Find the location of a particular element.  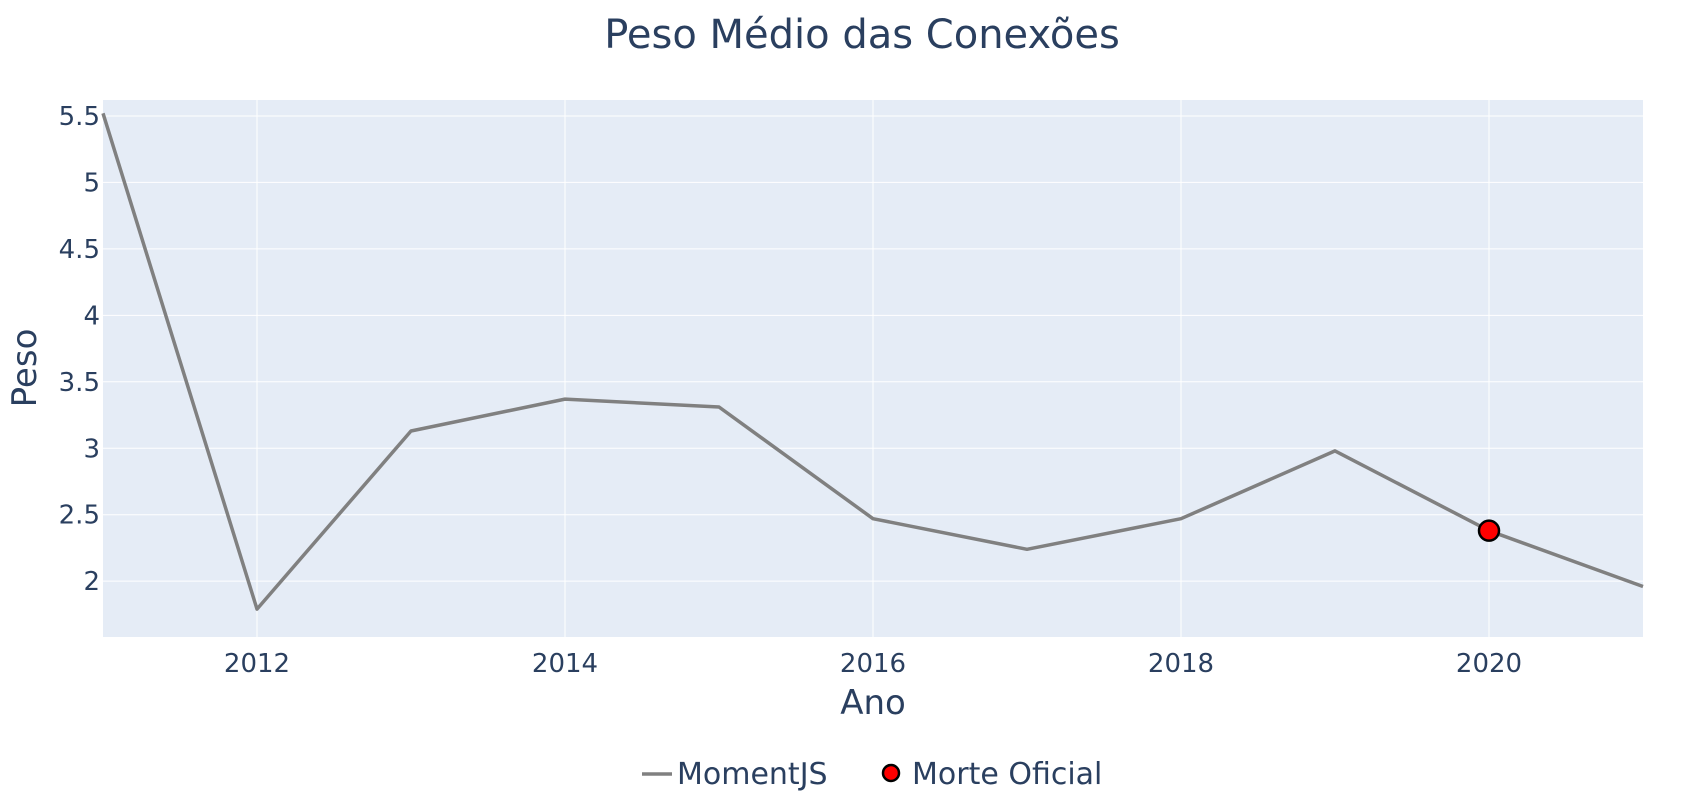

y-tick-labels: 2 2.5 3 3.5 4 4.5 5 5.5 is located at coordinates (79, 349).